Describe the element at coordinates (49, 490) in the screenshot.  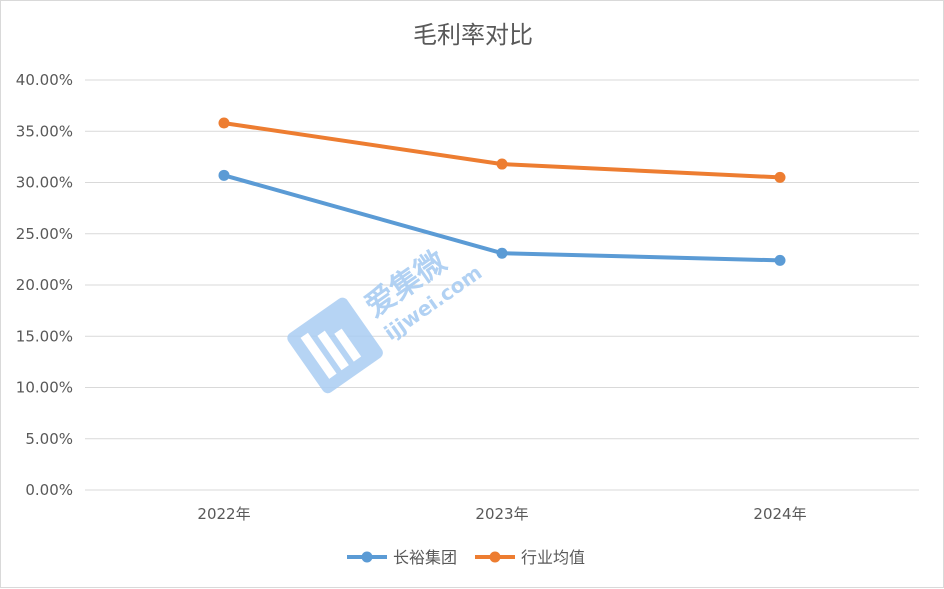
I see `y-tick-label: 0.00%` at that location.